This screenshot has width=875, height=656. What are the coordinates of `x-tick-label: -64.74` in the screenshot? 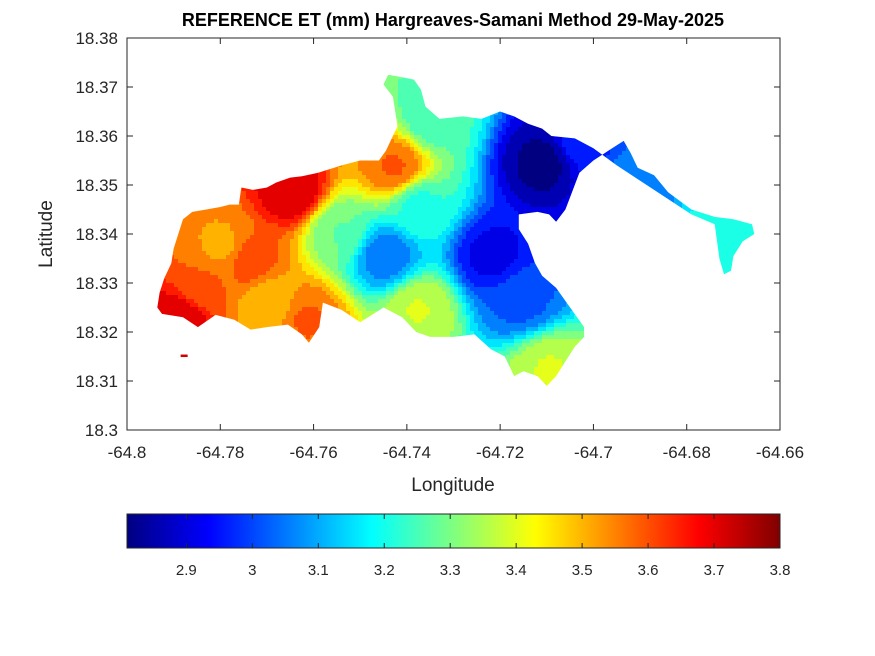 It's located at (407, 452).